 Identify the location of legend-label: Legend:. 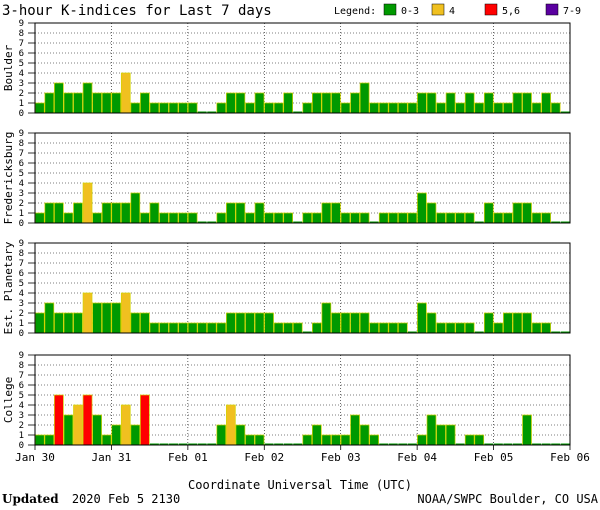
(355, 11).